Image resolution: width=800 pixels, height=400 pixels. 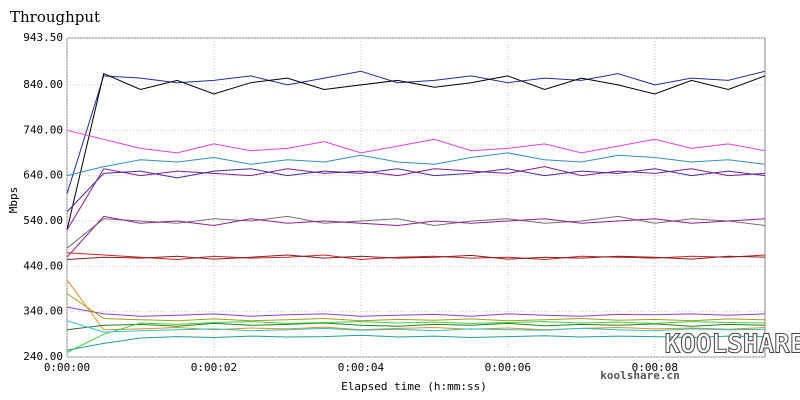 I want to click on x-tick-label: 0:00:08, so click(x=655, y=367).